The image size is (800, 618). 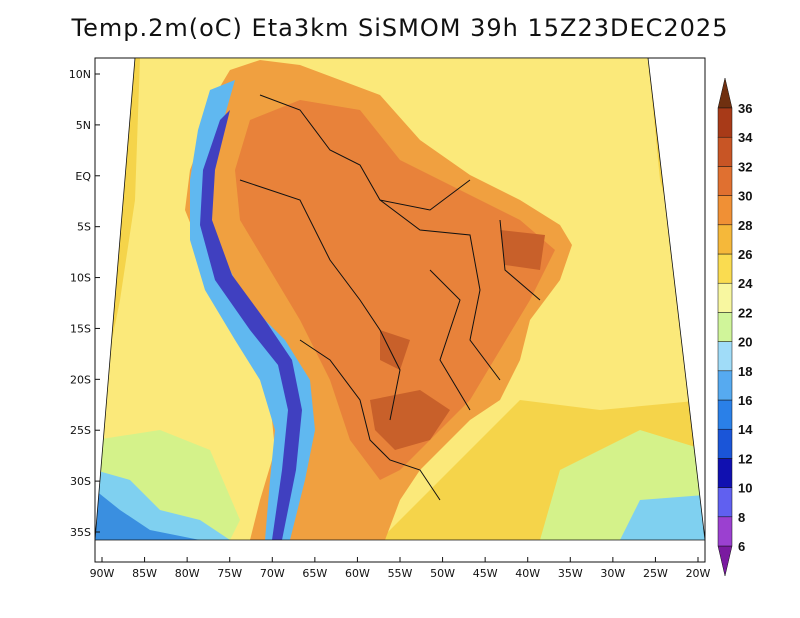 I want to click on colorbar-label: 24, so click(x=745, y=283).